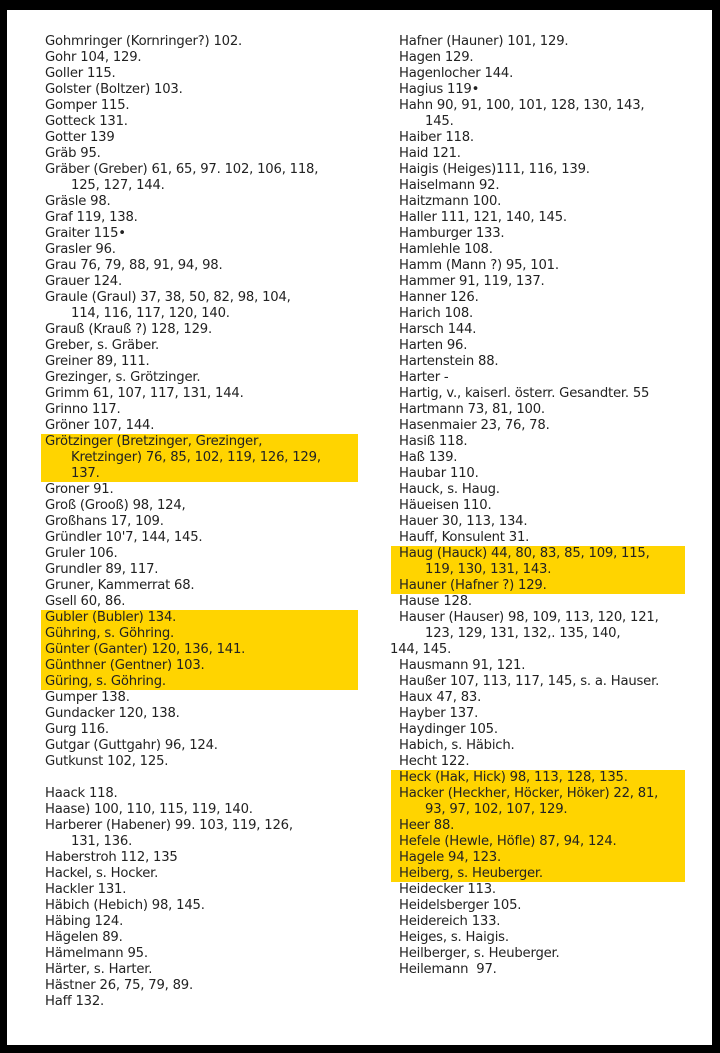  What do you see at coordinates (436, 137) in the screenshot?
I see `index-entry-line: Haiber 118.` at bounding box center [436, 137].